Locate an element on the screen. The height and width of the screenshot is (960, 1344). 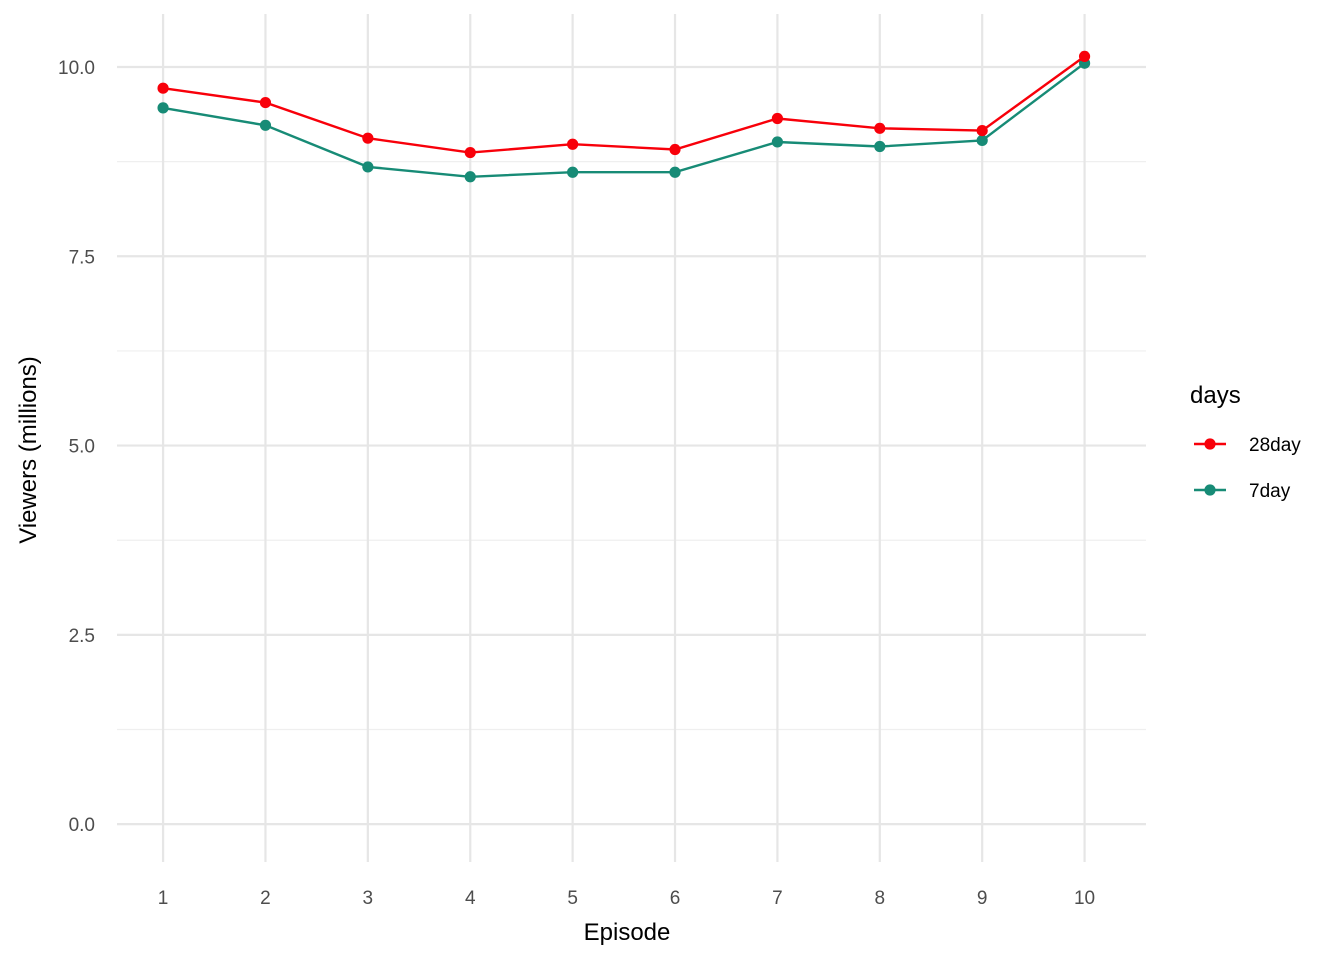
x-tick-label: 5 is located at coordinates (572, 898).